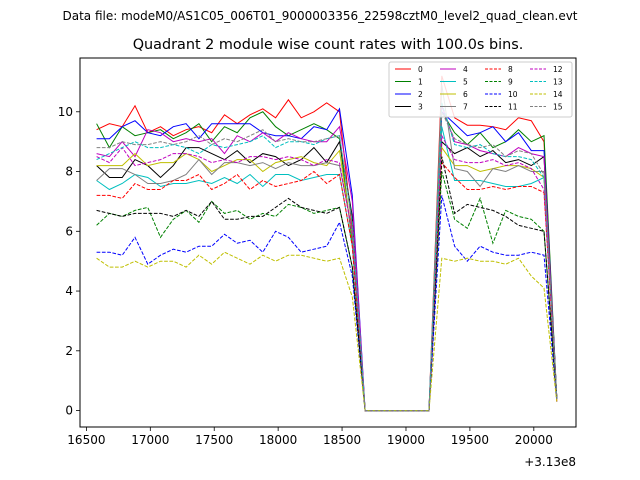 This screenshot has width=640, height=480. I want to click on x-tick-label: 17000, so click(150, 440).